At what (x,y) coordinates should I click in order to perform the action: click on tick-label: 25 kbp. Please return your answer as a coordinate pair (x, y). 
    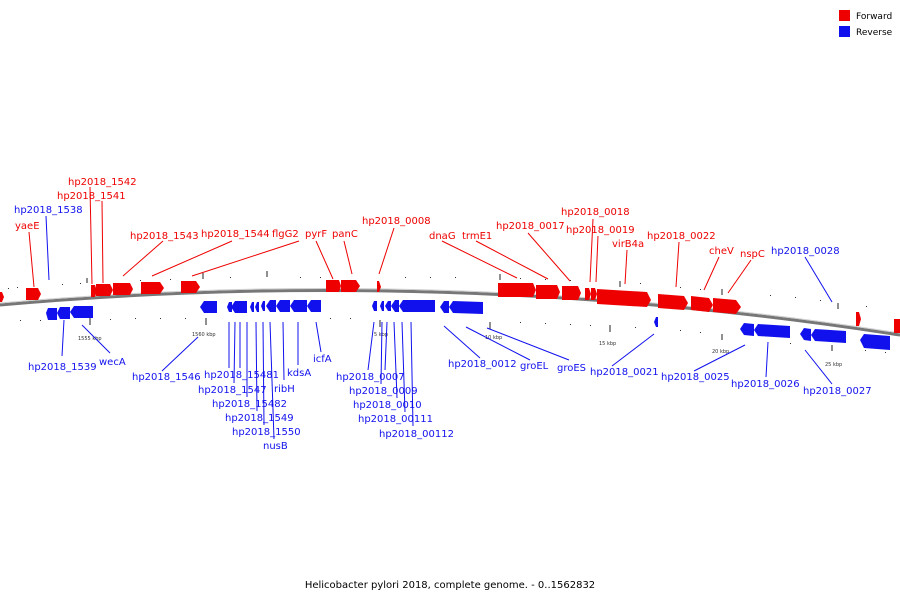
    Looking at the image, I should click on (833, 365).